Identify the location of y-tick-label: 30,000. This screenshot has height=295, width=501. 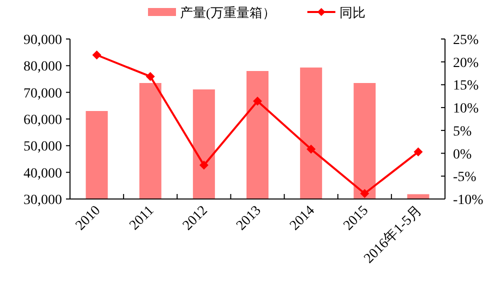
(43, 200).